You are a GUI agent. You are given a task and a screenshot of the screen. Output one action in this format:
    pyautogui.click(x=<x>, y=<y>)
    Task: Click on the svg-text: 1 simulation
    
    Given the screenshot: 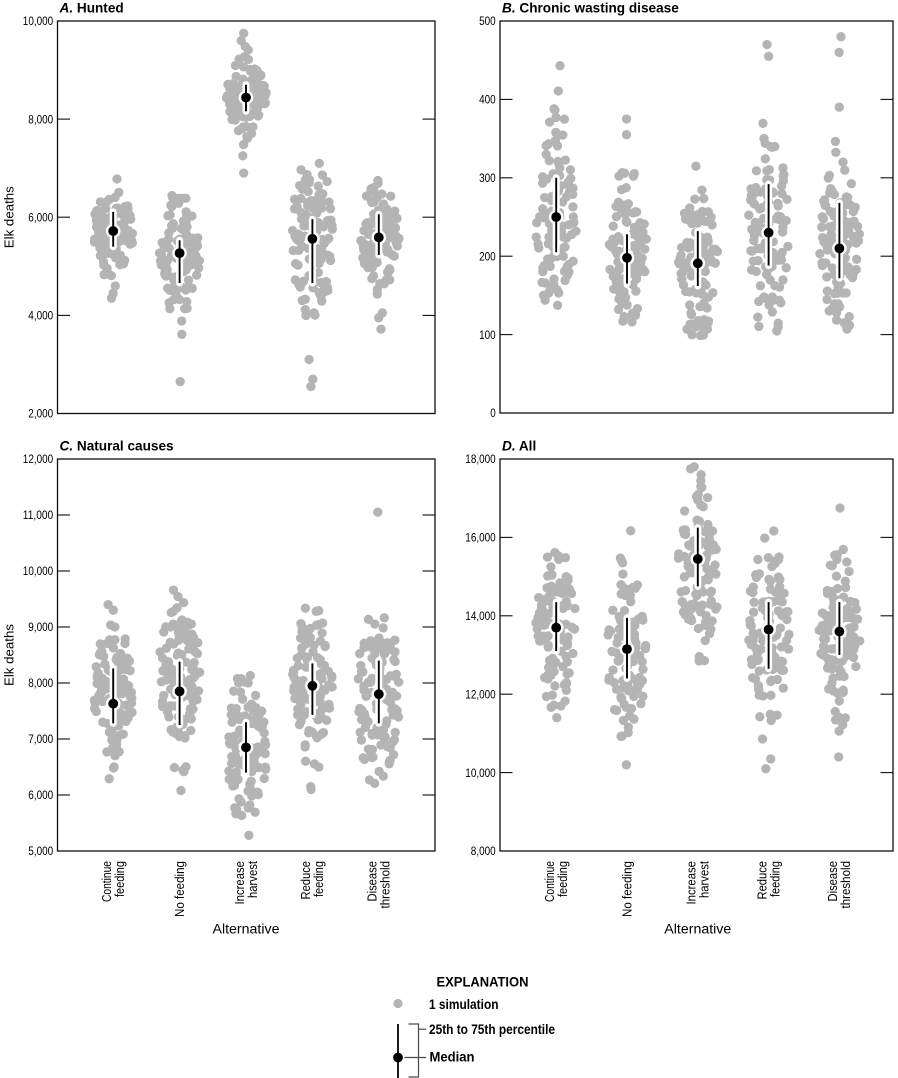 What is the action you would take?
    pyautogui.click(x=464, y=1004)
    